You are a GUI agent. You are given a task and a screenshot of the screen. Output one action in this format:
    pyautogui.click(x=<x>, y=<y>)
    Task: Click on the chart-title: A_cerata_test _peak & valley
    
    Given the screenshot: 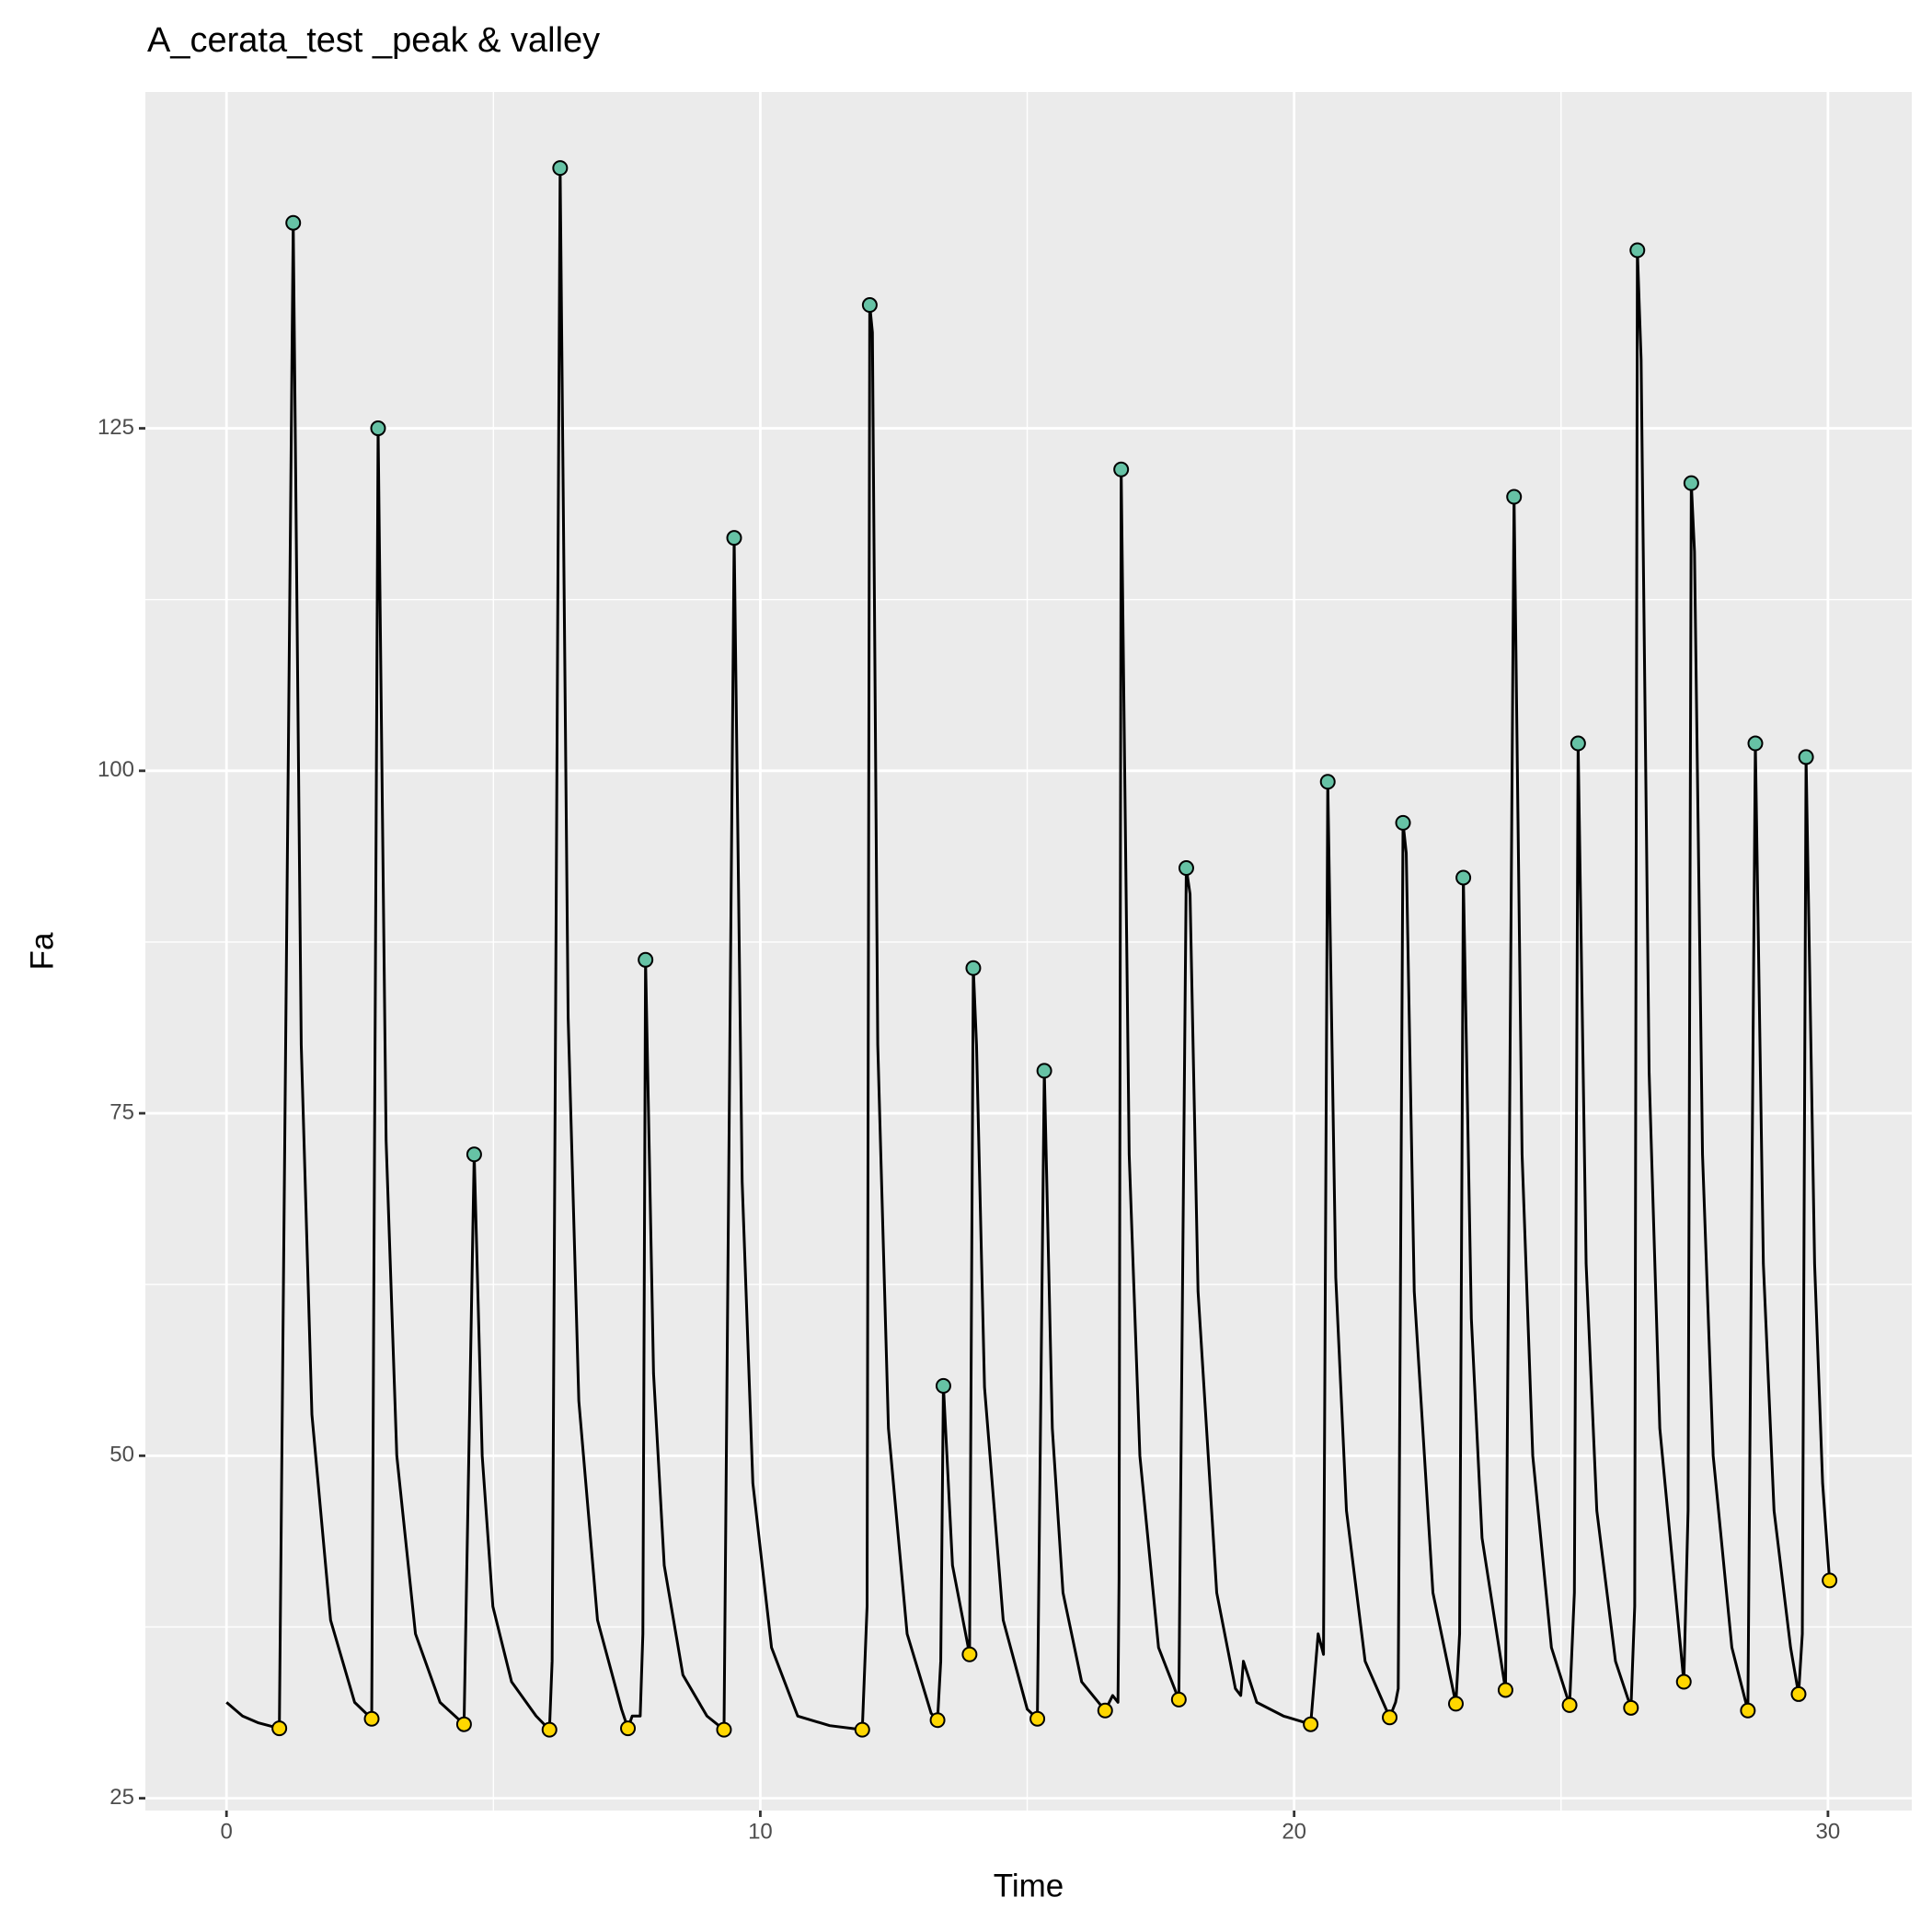 What is the action you would take?
    pyautogui.click(x=373, y=40)
    